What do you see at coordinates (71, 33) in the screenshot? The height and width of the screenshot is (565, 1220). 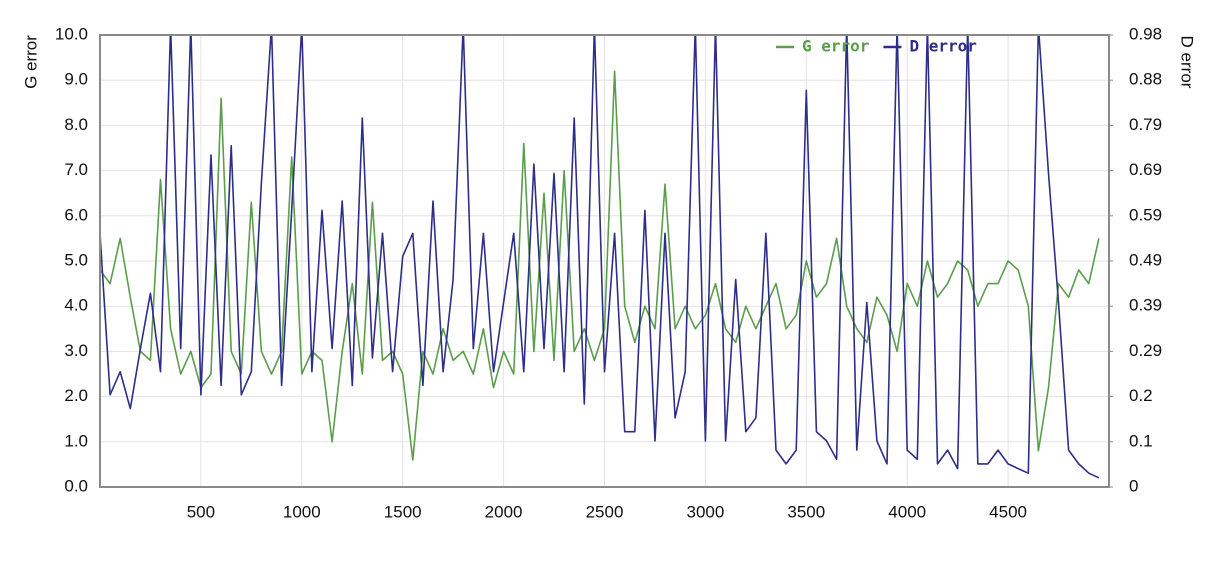 I see `y-tick-label: 10.0` at bounding box center [71, 33].